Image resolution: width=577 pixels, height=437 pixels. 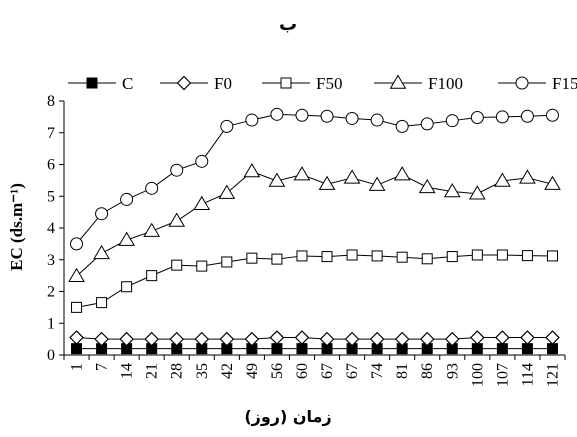 I want to click on x-tick-label: 42, so click(x=227, y=371).